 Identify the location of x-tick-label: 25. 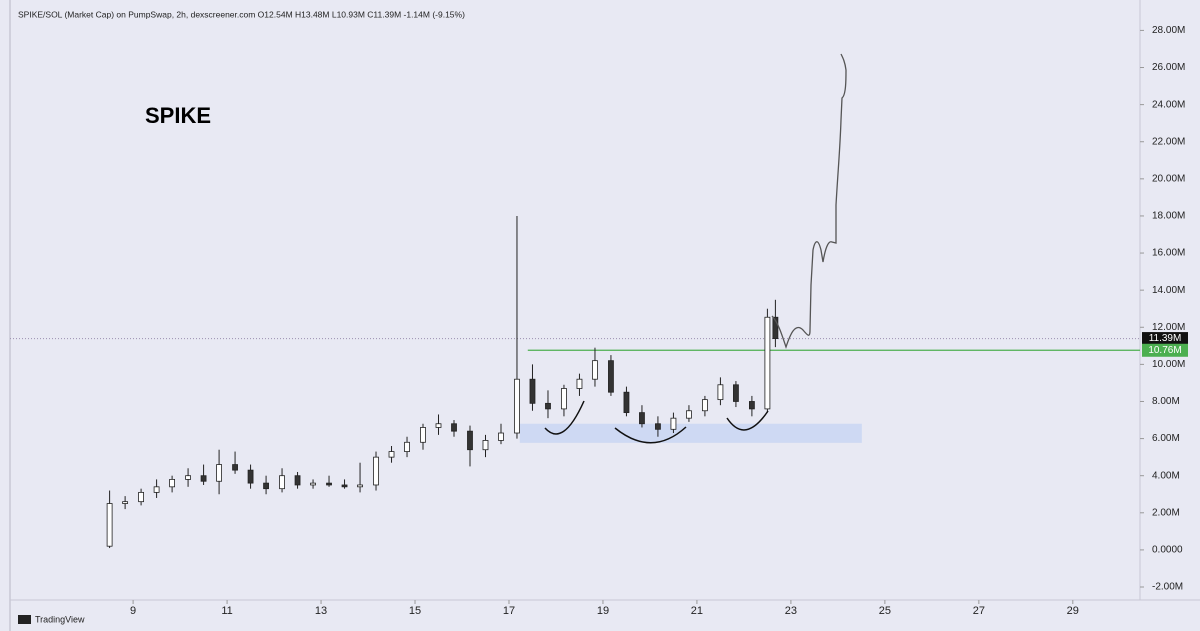
(885, 611).